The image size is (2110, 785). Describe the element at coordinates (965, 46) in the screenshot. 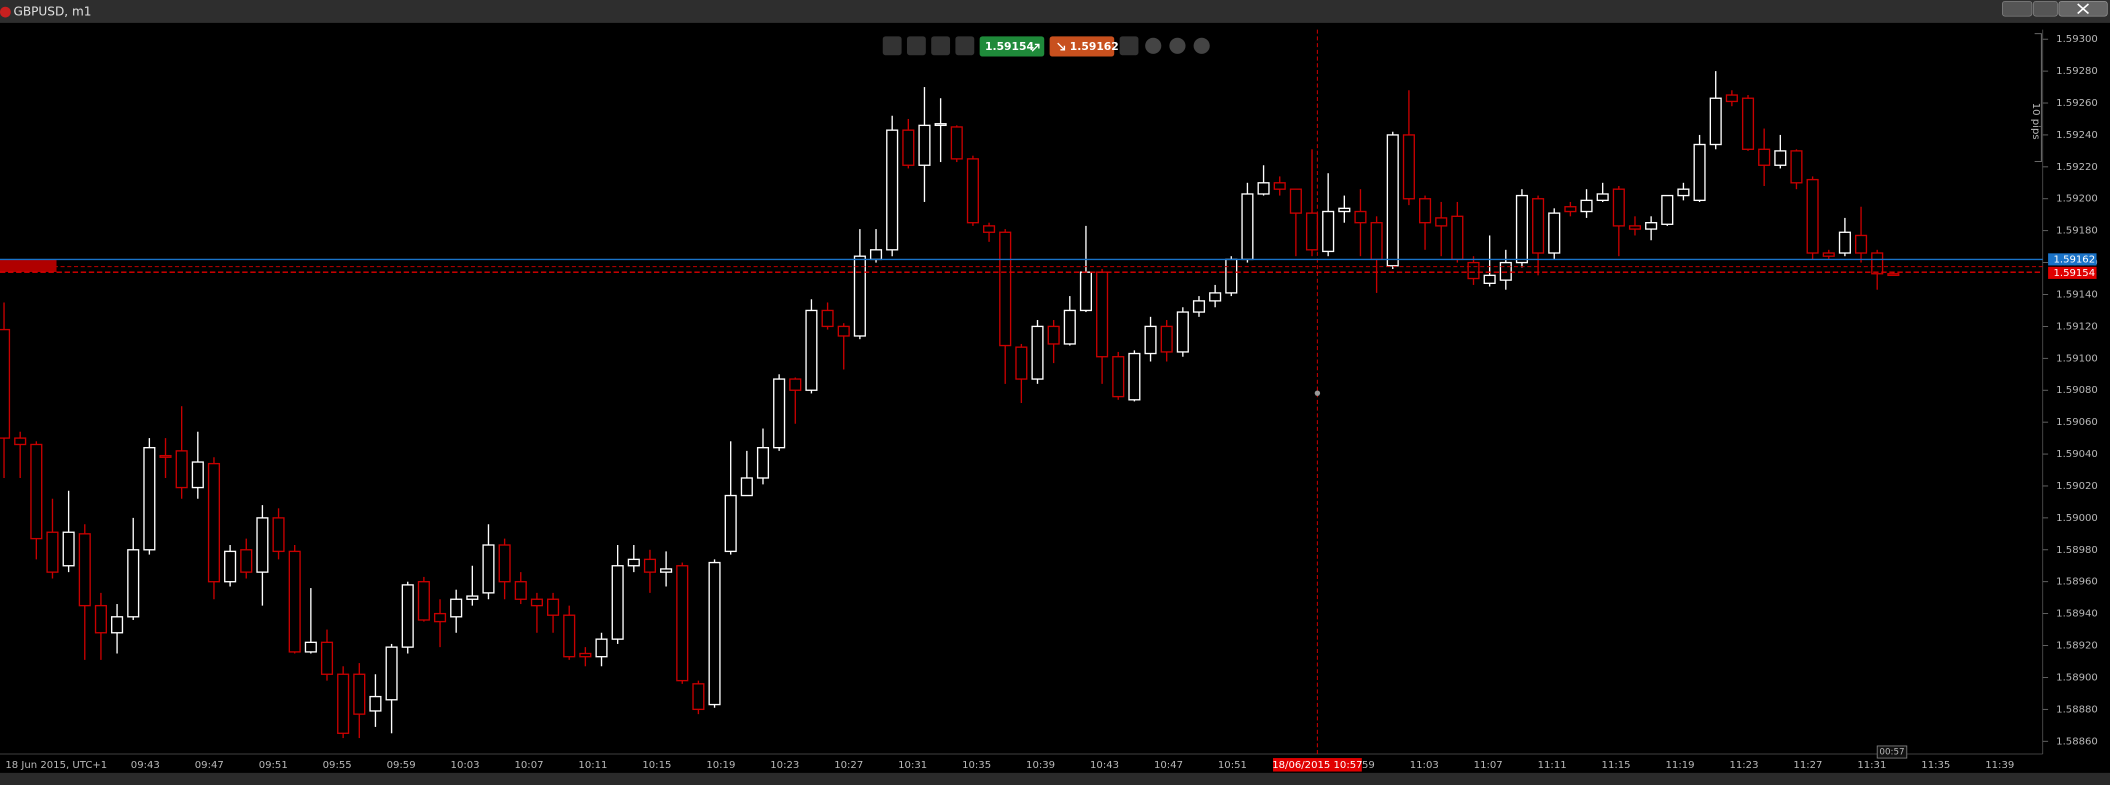

I see `period-button` at that location.